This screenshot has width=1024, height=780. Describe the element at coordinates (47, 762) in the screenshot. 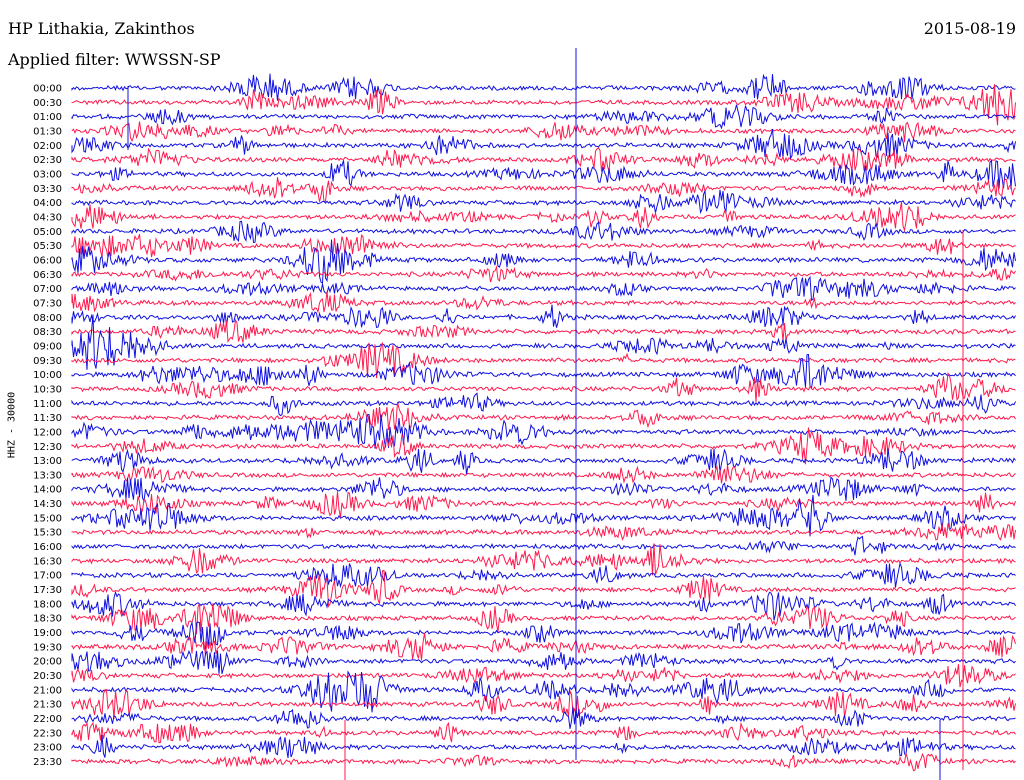

I see `time-tick-label: 23:30` at that location.